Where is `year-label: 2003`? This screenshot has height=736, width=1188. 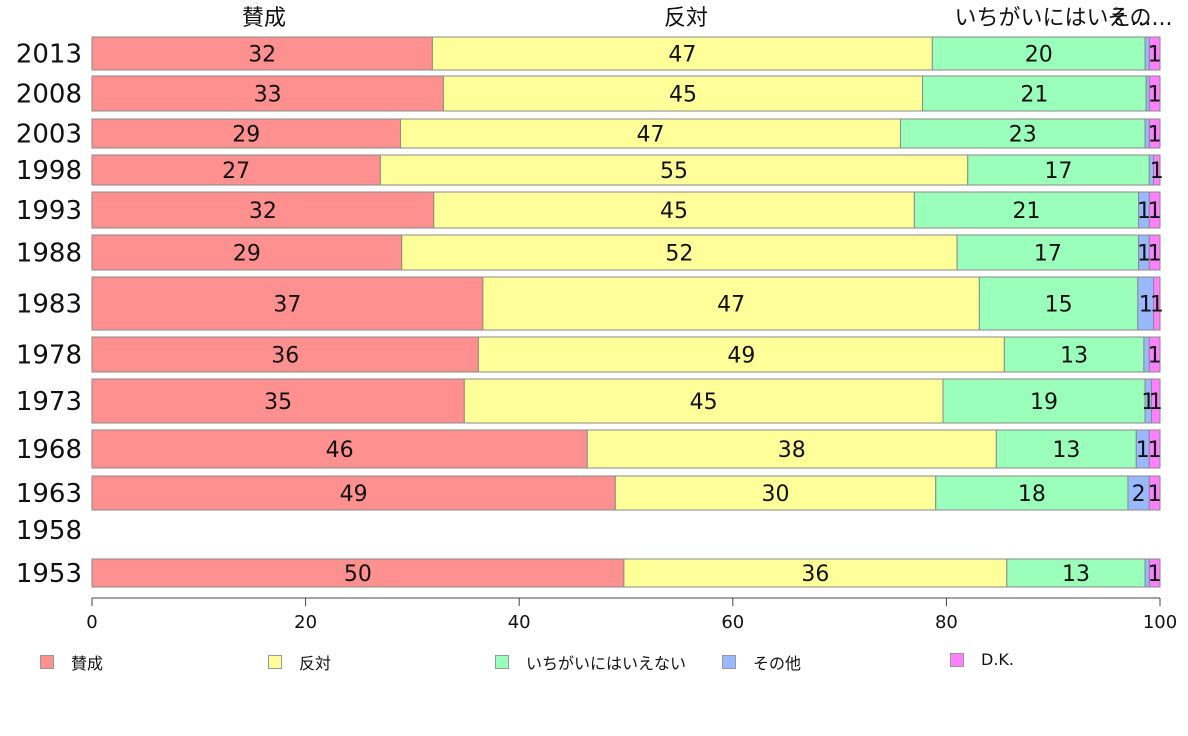
year-label: 2003 is located at coordinates (49, 135).